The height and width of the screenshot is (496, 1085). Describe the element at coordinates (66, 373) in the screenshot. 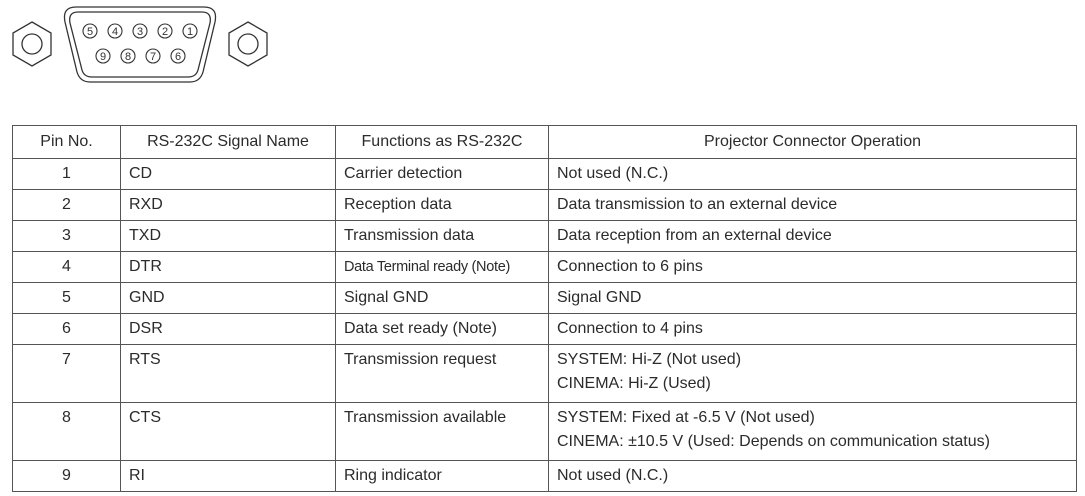

I see `pin-no-cell: 7` at that location.